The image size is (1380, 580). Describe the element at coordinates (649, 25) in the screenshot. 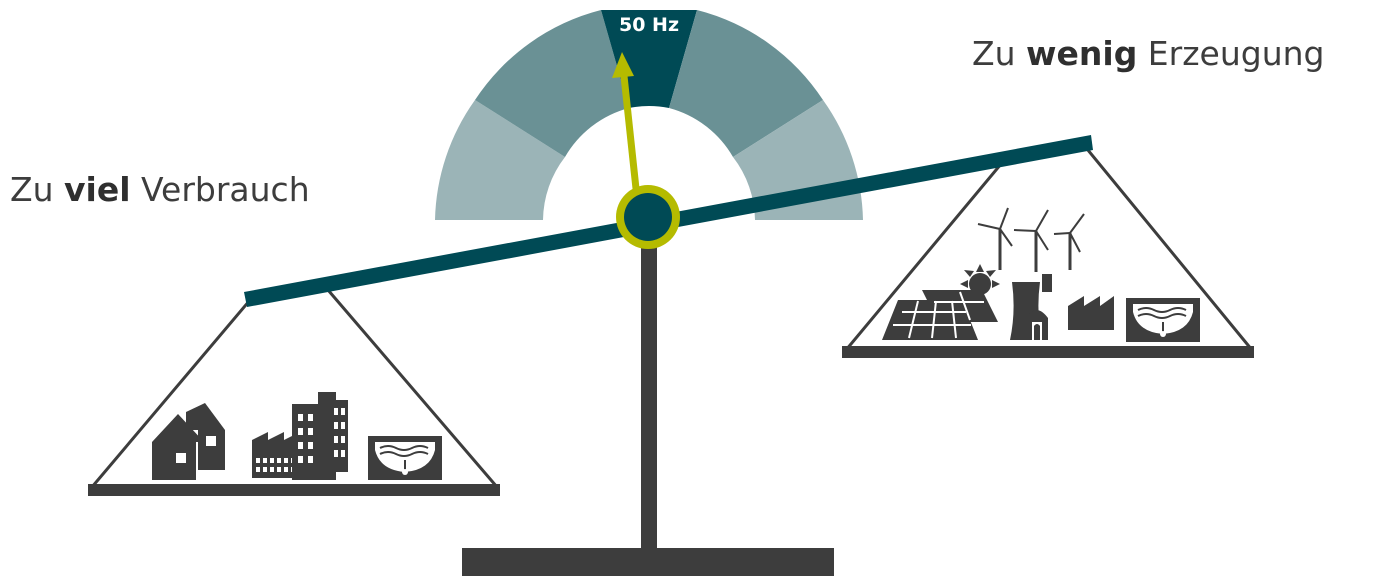

I see `frequency-label: 50 Hz` at that location.